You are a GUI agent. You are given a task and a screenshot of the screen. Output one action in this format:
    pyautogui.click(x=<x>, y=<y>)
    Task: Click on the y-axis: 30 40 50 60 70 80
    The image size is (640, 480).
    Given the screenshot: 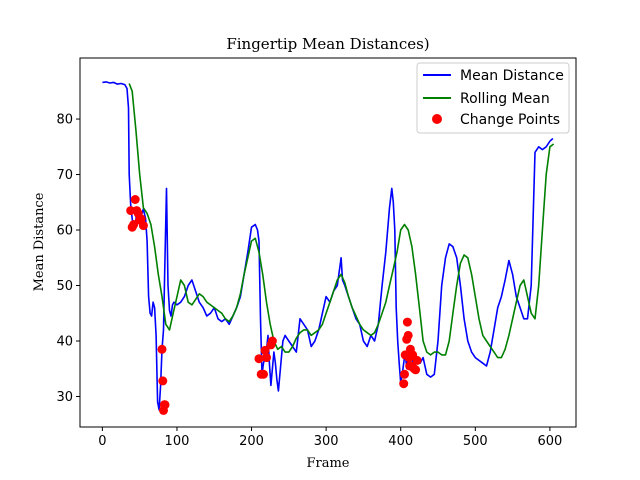 What is the action you would take?
    pyautogui.click(x=68, y=259)
    